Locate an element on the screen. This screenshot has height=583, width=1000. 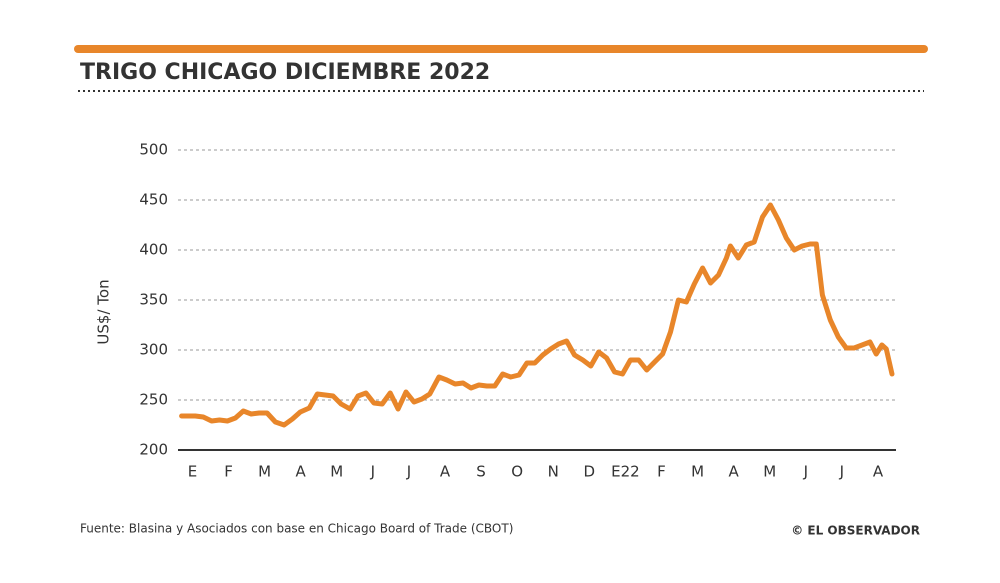
y-tick-label: 300 is located at coordinates (153, 350).